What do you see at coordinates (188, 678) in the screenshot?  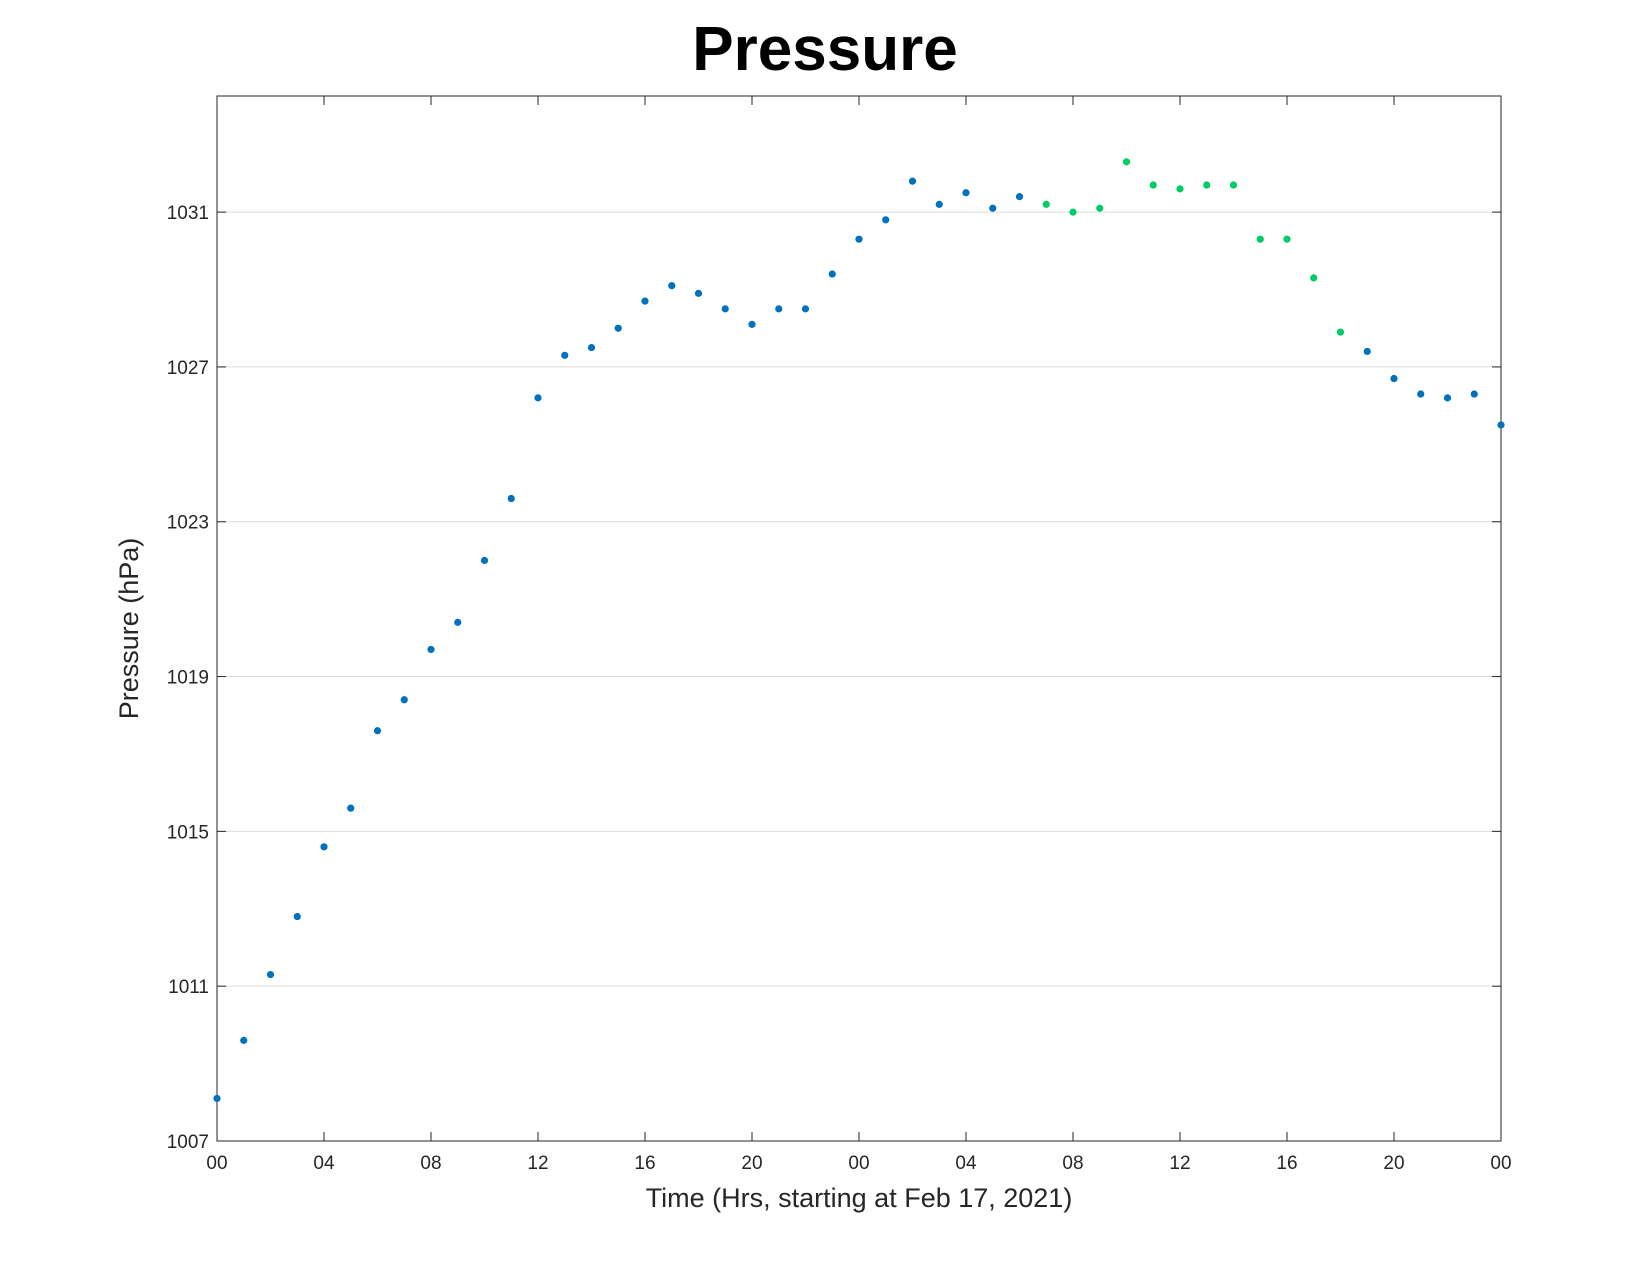 I see `y-tick-label: 1019` at bounding box center [188, 678].